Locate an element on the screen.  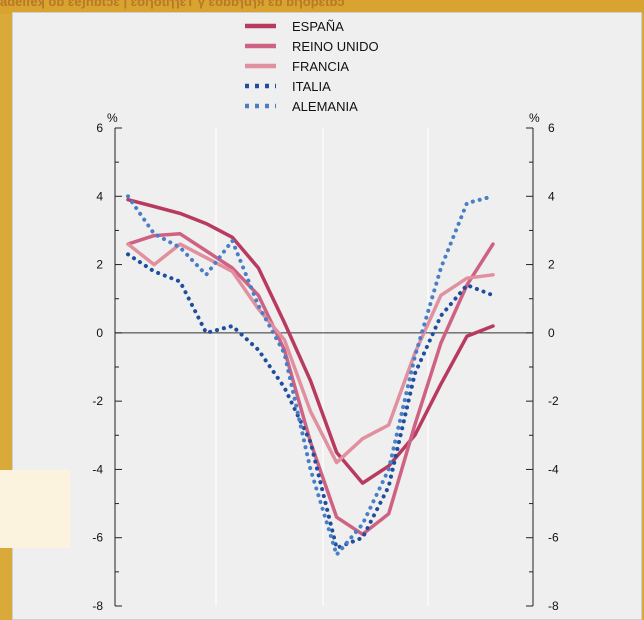
overlay-box is located at coordinates (35, 509).